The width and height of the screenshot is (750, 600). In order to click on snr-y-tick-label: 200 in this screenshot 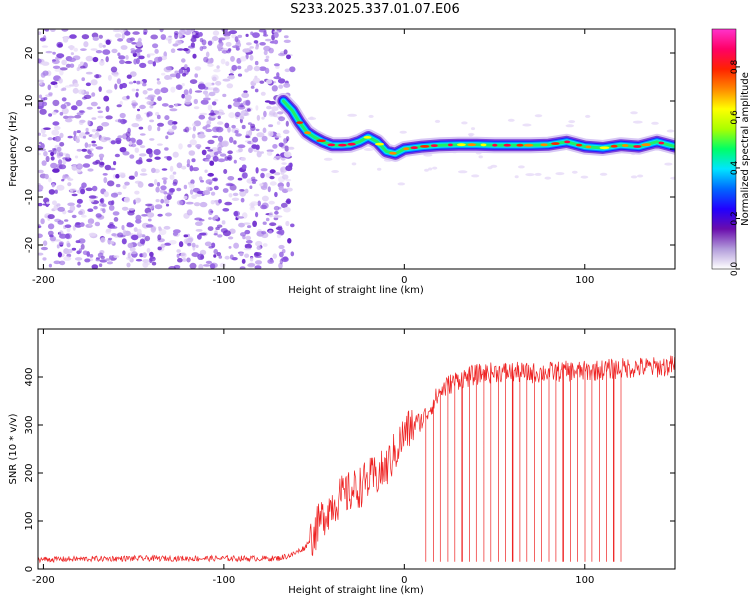, I will do `click(29, 472)`.